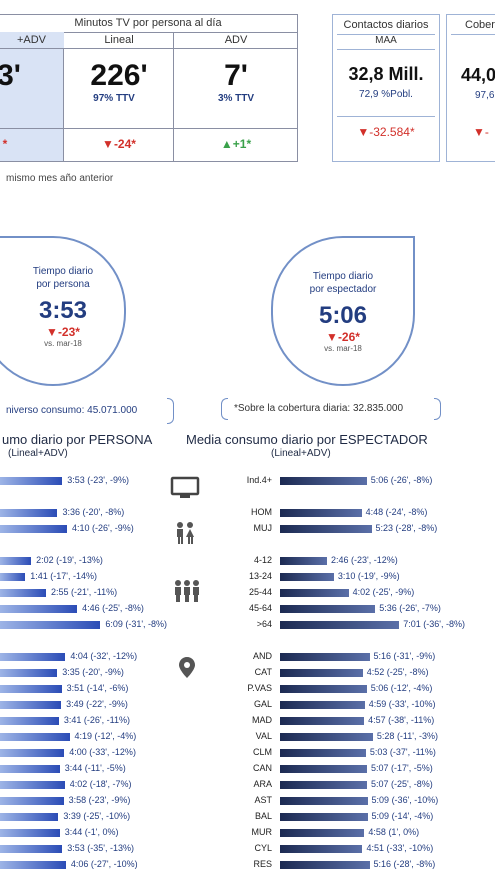 Image resolution: width=495 pixels, height=880 pixels. Describe the element at coordinates (7, 98) in the screenshot. I see `tv-sub: 3` at that location.